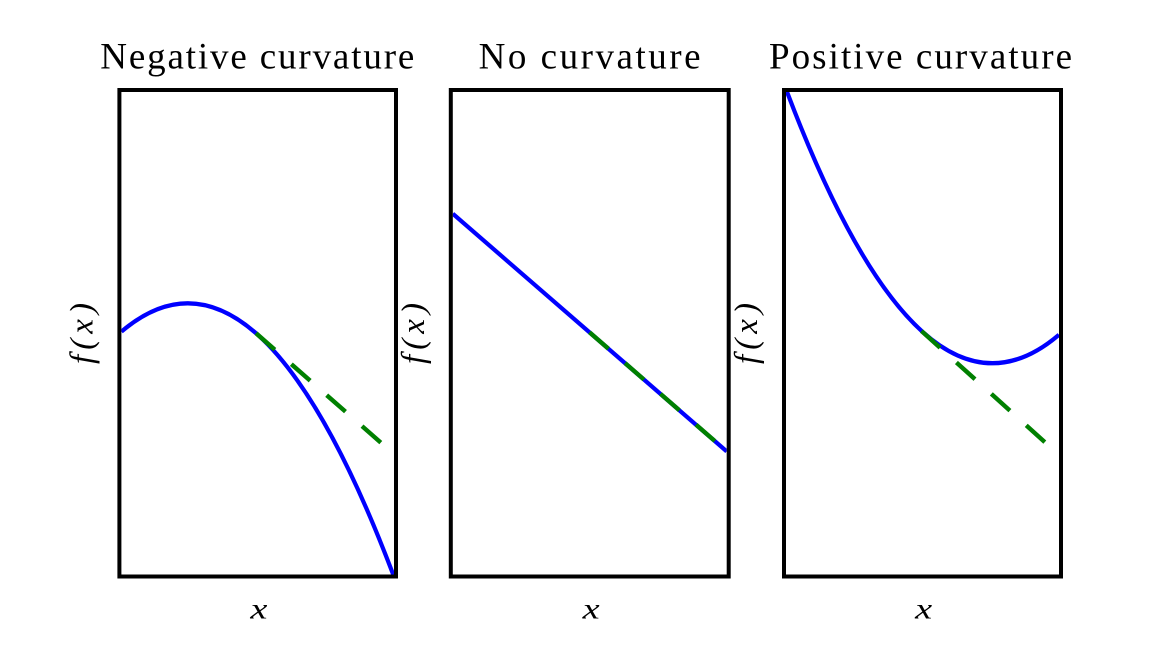 This screenshot has width=1159, height=655. Describe the element at coordinates (590, 56) in the screenshot. I see `svg-text: No curvature` at that location.